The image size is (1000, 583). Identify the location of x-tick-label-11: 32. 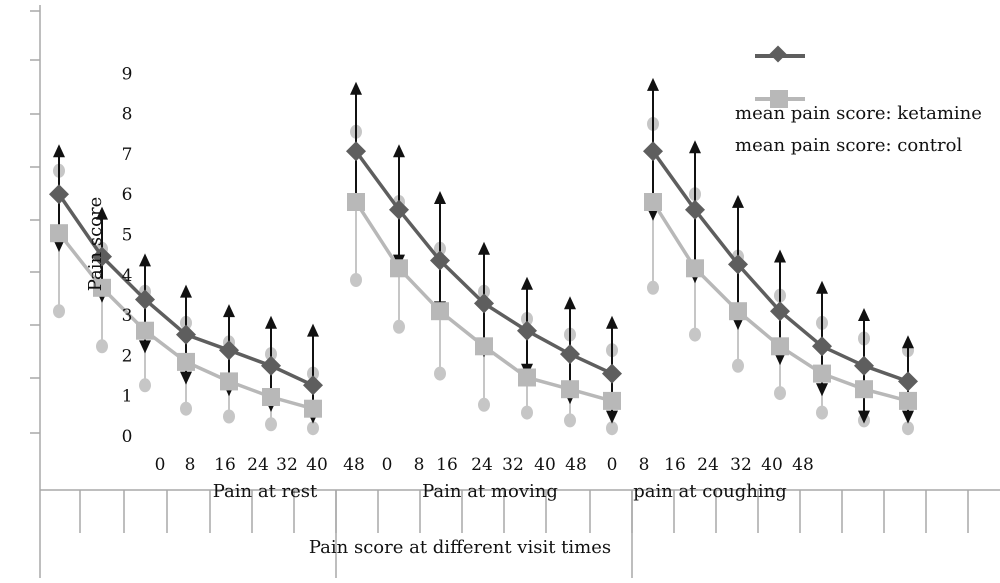
(513, 465).